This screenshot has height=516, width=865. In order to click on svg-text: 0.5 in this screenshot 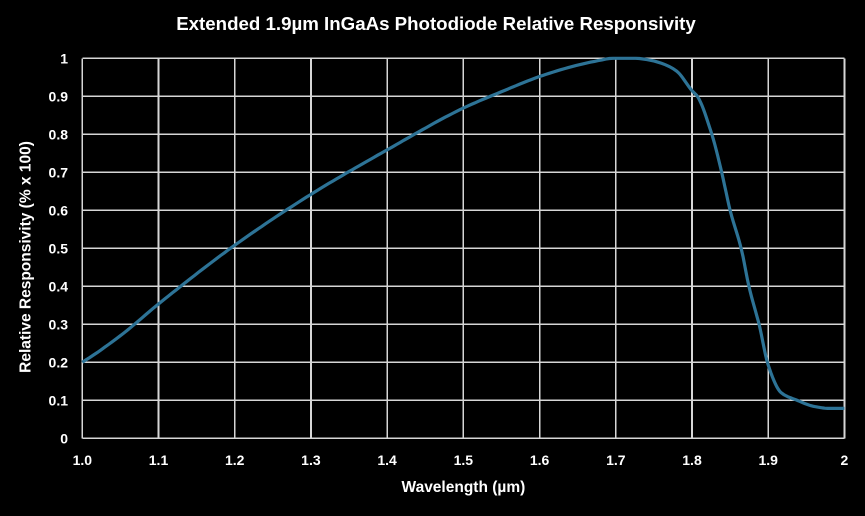, I will do `click(59, 248)`.